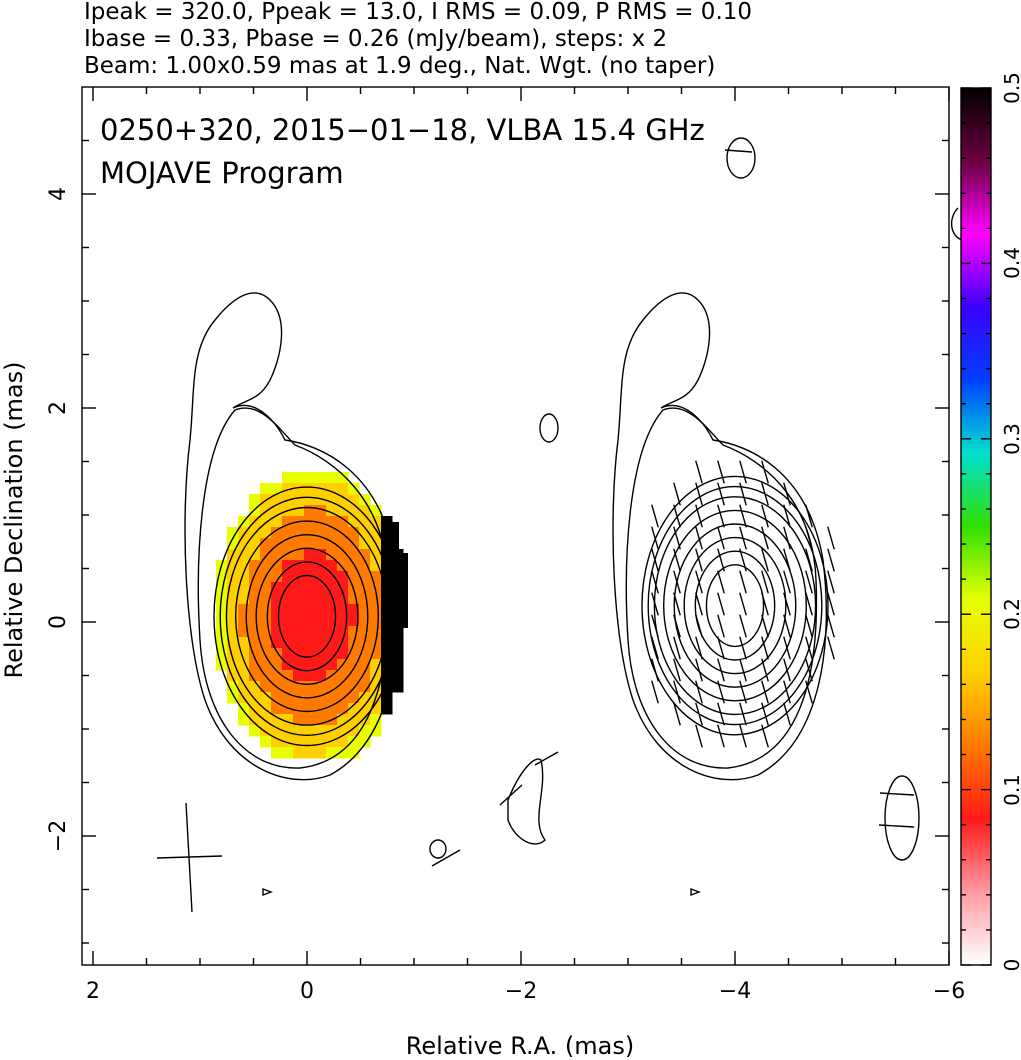  What do you see at coordinates (1010, 965) in the screenshot?
I see `colorbar-tick-label: 0` at bounding box center [1010, 965].